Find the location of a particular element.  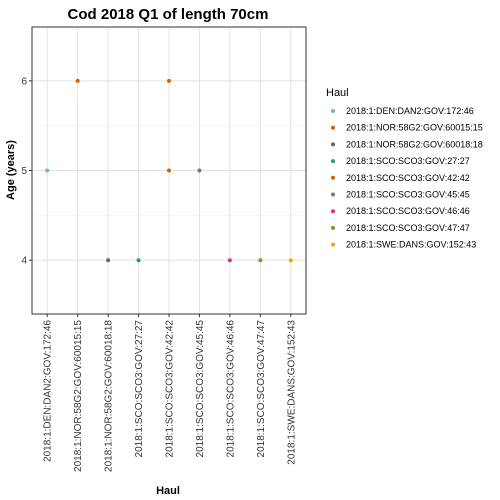

y-tick-label: 5 is located at coordinates (24, 171).